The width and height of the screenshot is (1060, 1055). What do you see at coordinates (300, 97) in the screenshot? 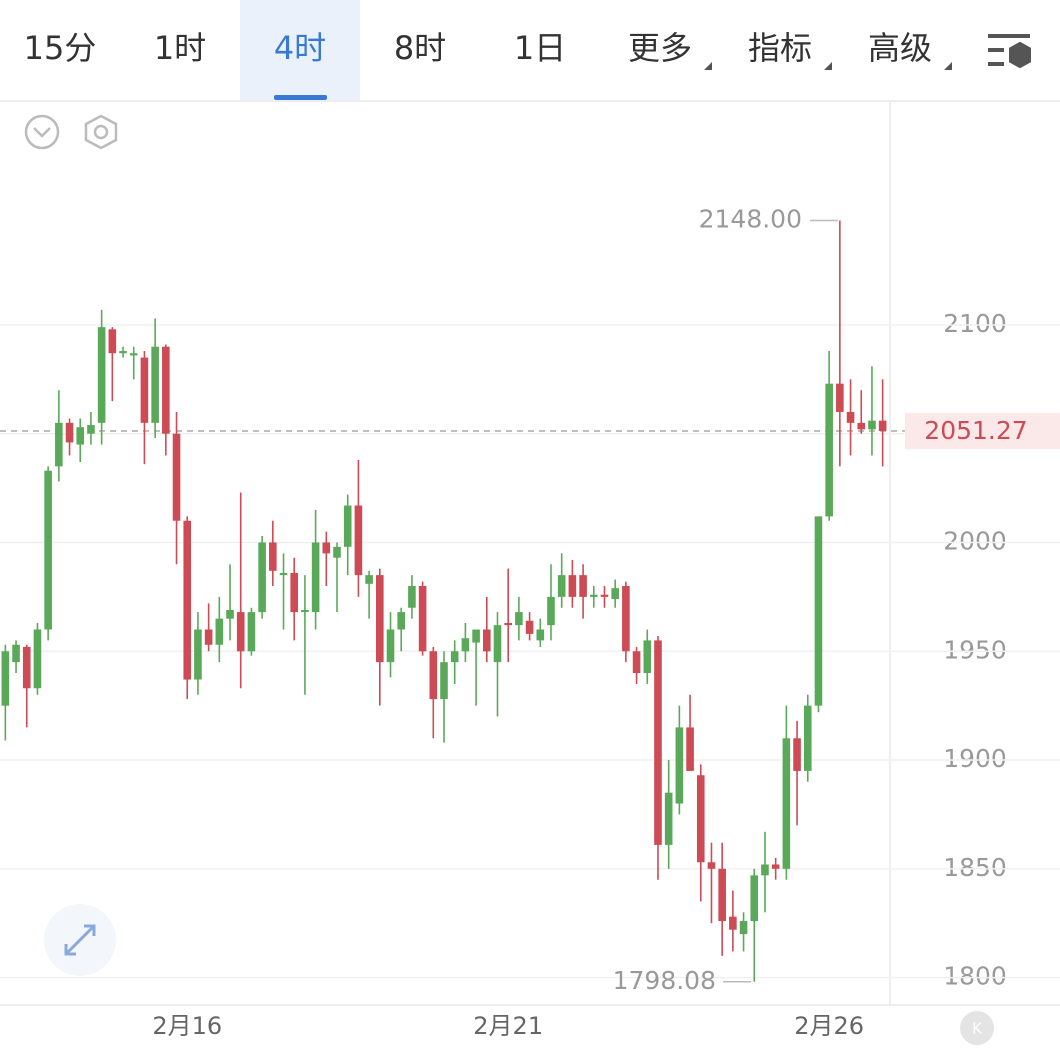
I see `tab-indicator` at bounding box center [300, 97].